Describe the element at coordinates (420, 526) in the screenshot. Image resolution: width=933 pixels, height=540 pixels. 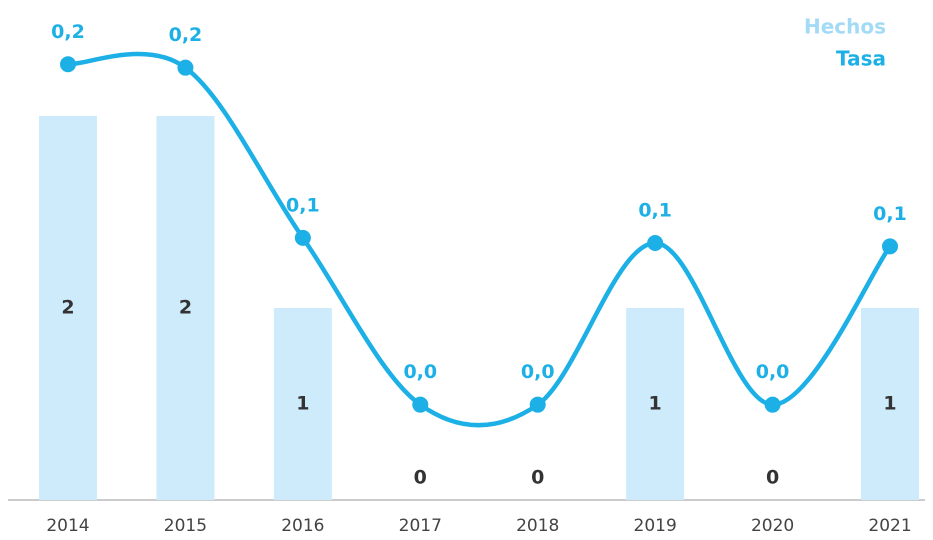
I see `x-tick-label: 2017` at that location.